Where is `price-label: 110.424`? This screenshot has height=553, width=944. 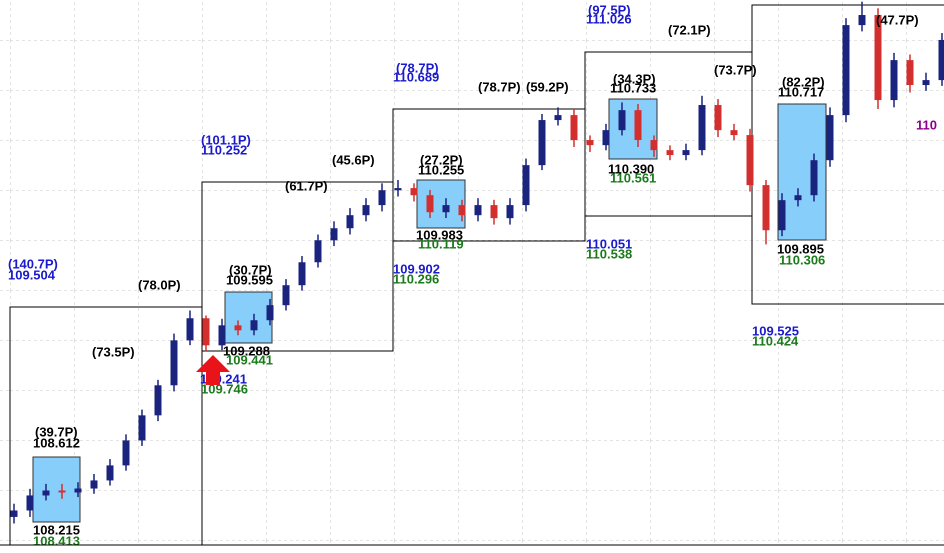
price-label: 110.424 is located at coordinates (775, 340).